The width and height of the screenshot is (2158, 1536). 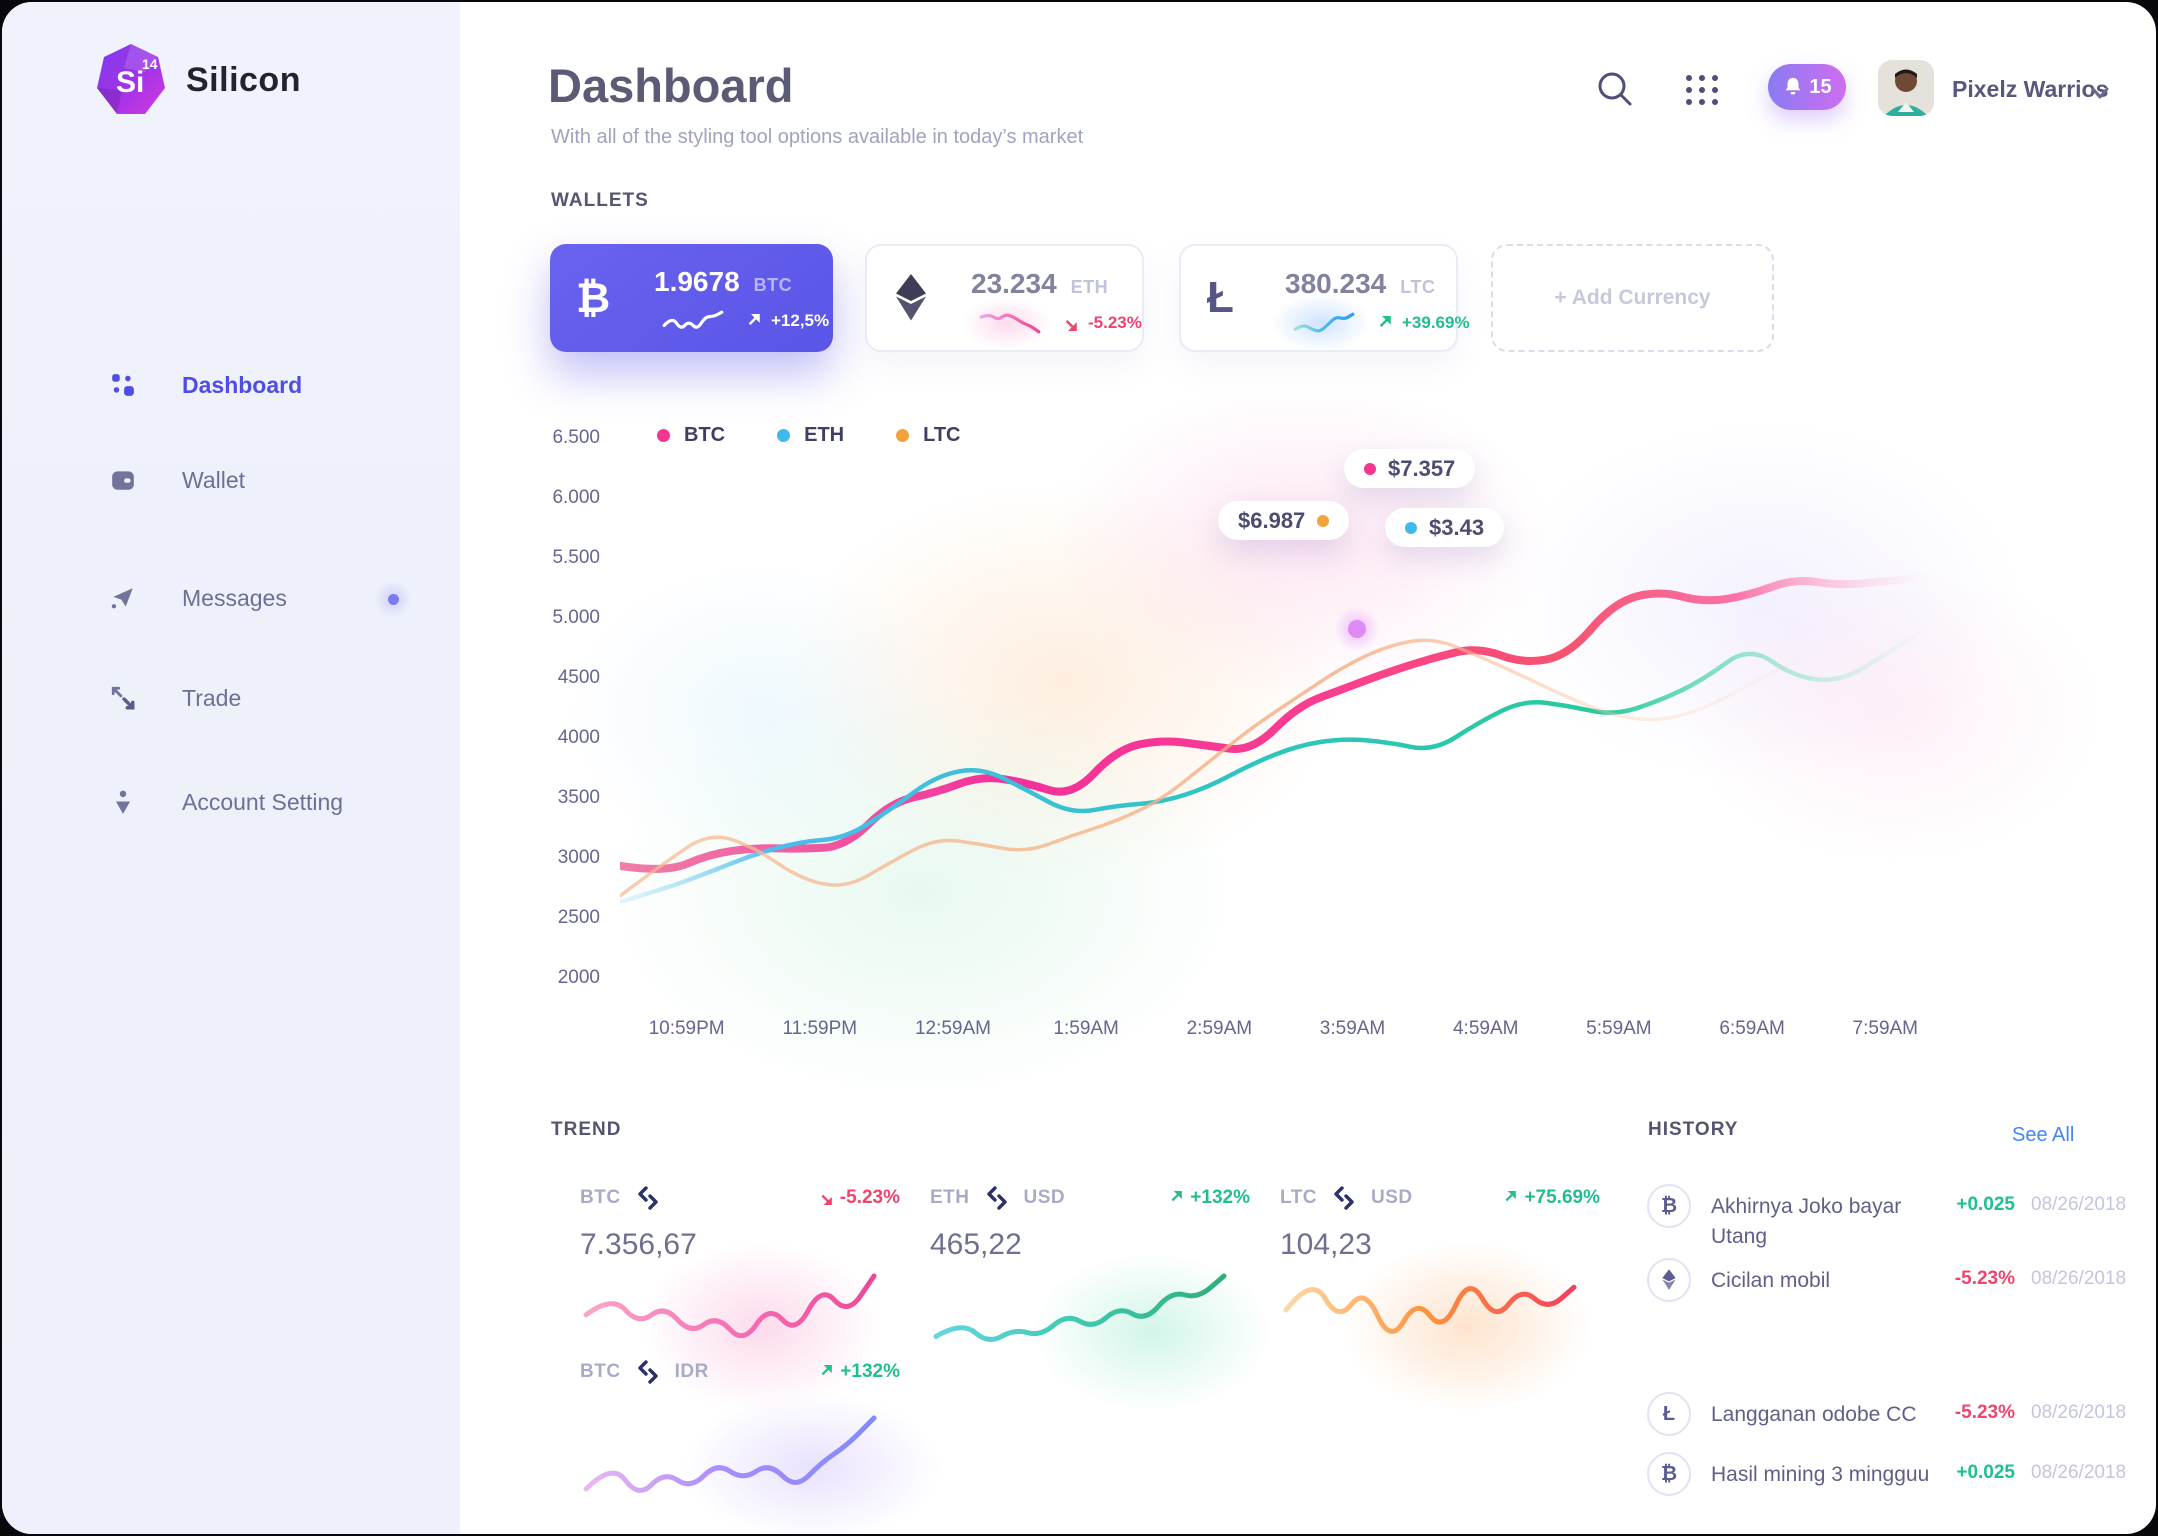 What do you see at coordinates (578, 737) in the screenshot?
I see `y-tick-label: 4000` at bounding box center [578, 737].